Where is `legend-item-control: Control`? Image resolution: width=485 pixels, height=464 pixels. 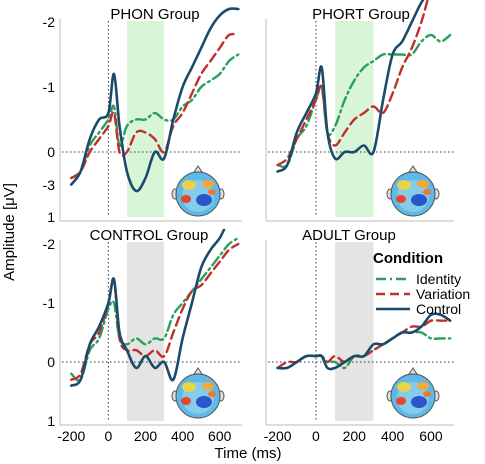
legend-item-control: Control is located at coordinates (418, 309).